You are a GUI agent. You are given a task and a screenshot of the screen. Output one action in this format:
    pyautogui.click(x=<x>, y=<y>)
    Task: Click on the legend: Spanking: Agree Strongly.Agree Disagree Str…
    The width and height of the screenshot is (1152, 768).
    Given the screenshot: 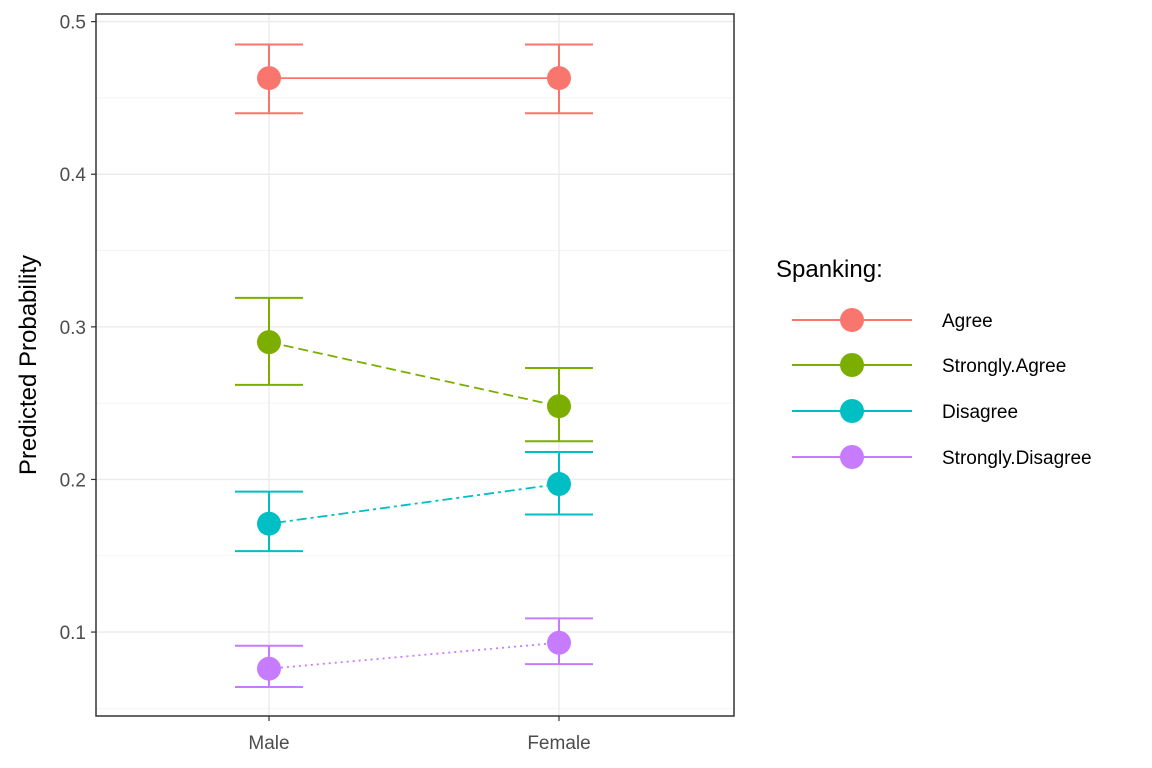 What is the action you would take?
    pyautogui.click(x=934, y=362)
    